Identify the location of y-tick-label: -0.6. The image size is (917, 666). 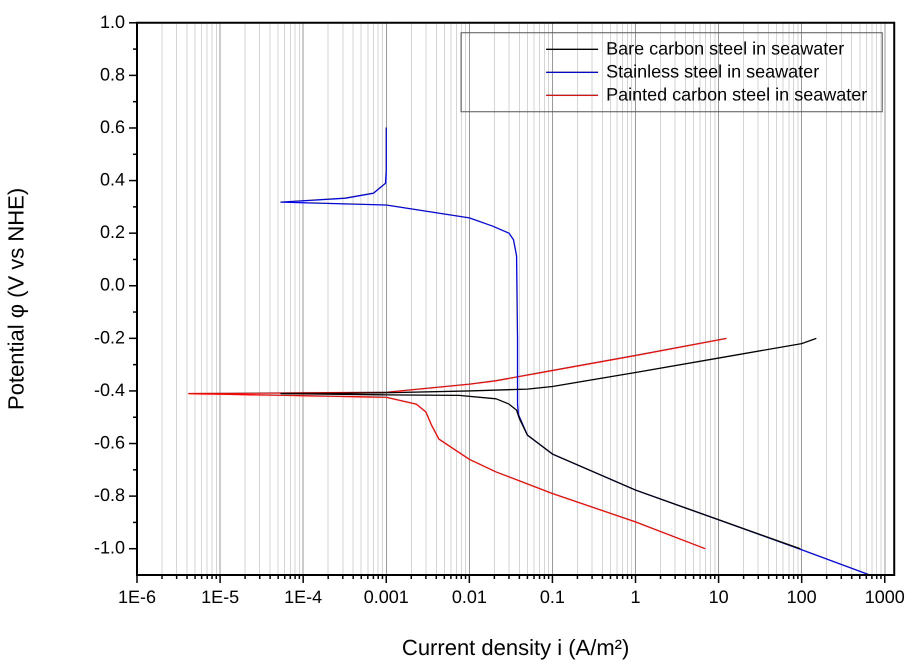
(109, 442).